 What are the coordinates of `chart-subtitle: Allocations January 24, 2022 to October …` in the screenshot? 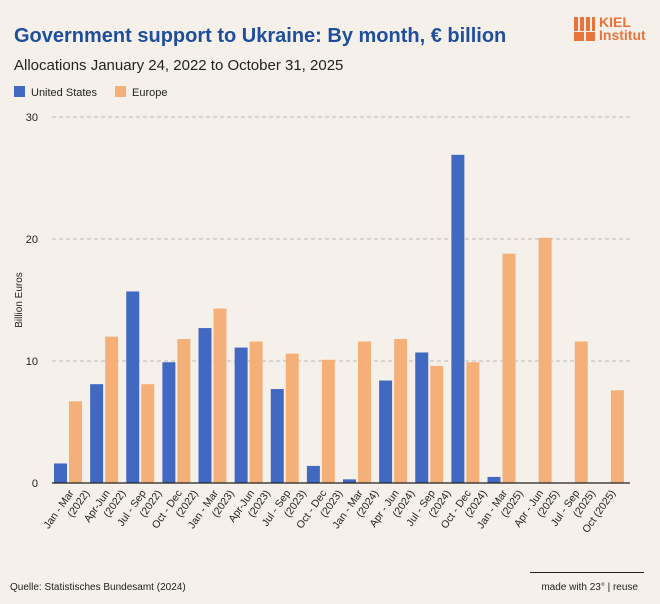 It's located at (179, 65).